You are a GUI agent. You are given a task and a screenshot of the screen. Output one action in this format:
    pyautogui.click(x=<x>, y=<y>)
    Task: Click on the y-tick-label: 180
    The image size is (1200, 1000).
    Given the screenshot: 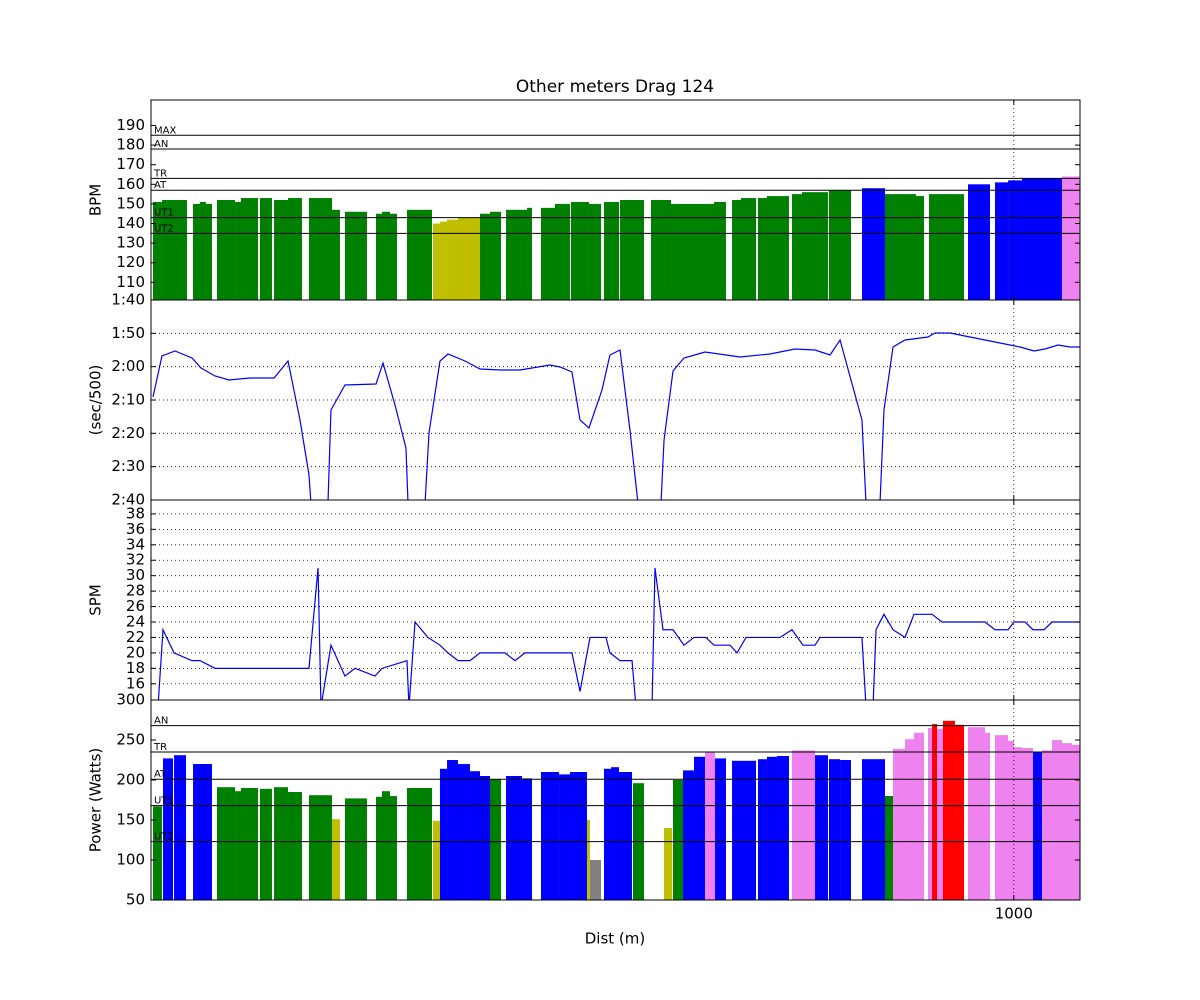 What is the action you would take?
    pyautogui.click(x=130, y=145)
    